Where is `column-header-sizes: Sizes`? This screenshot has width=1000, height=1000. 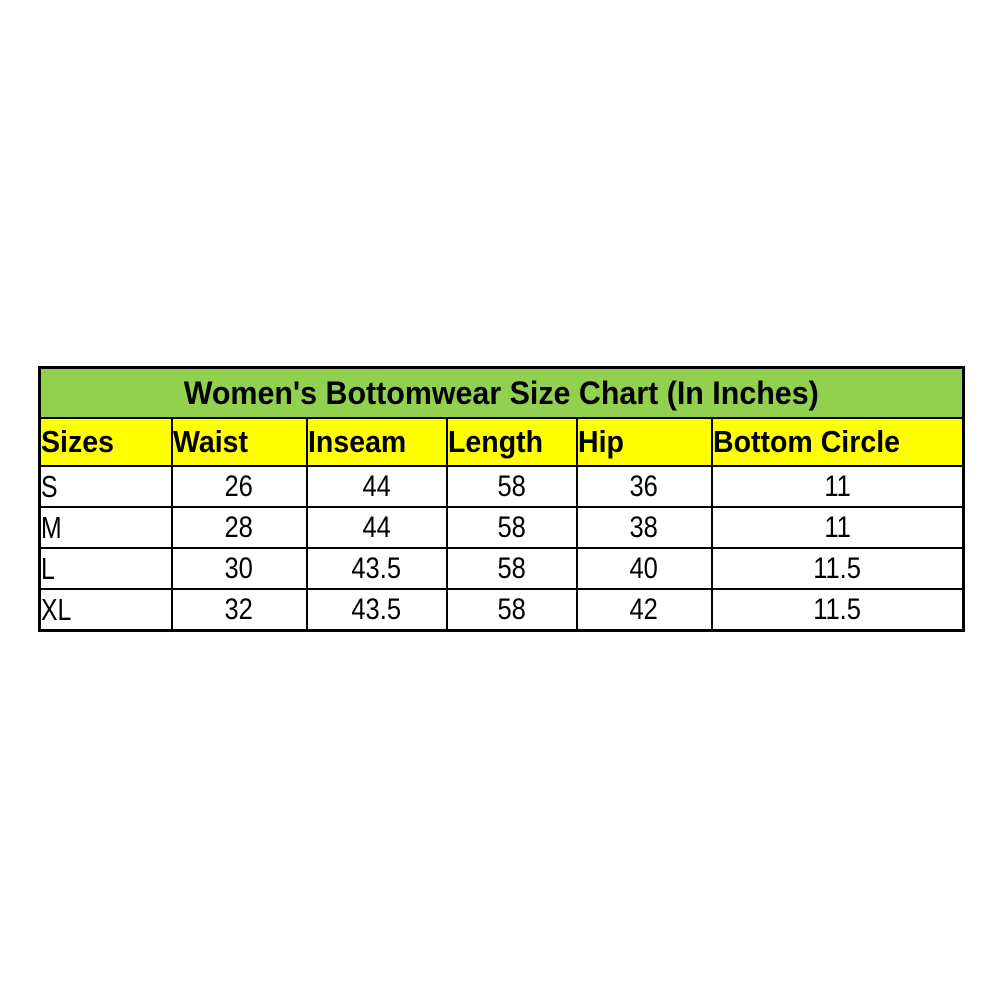 column-header-sizes: Sizes is located at coordinates (105, 442).